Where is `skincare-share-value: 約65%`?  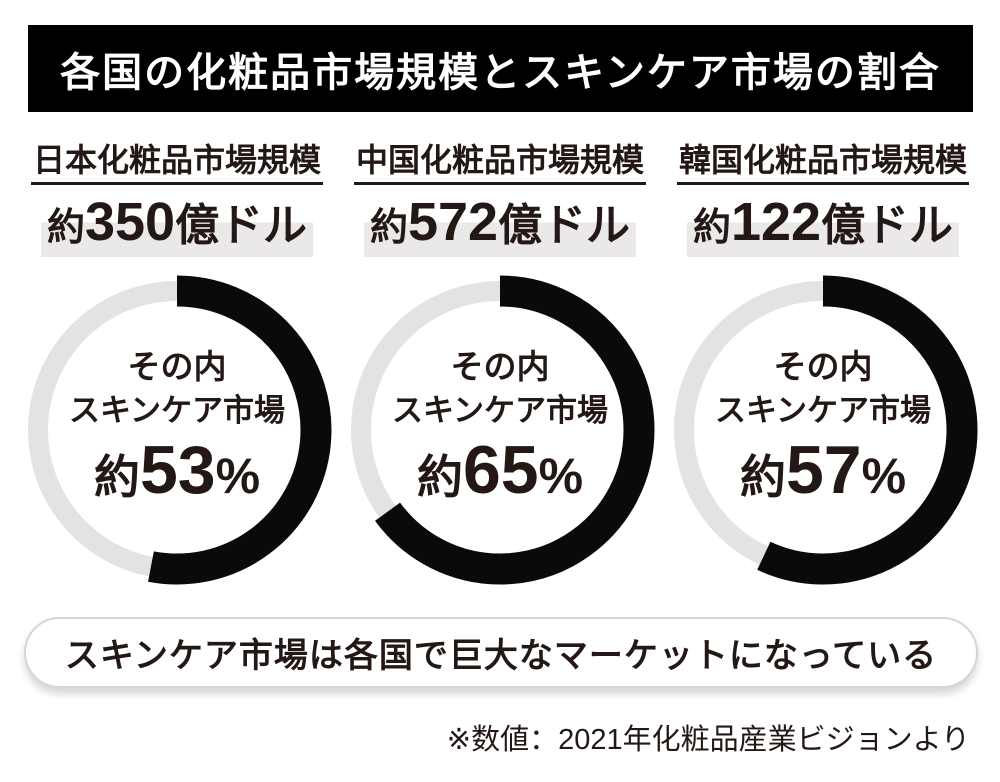
skincare-share-value: 約65% is located at coordinates (500, 470).